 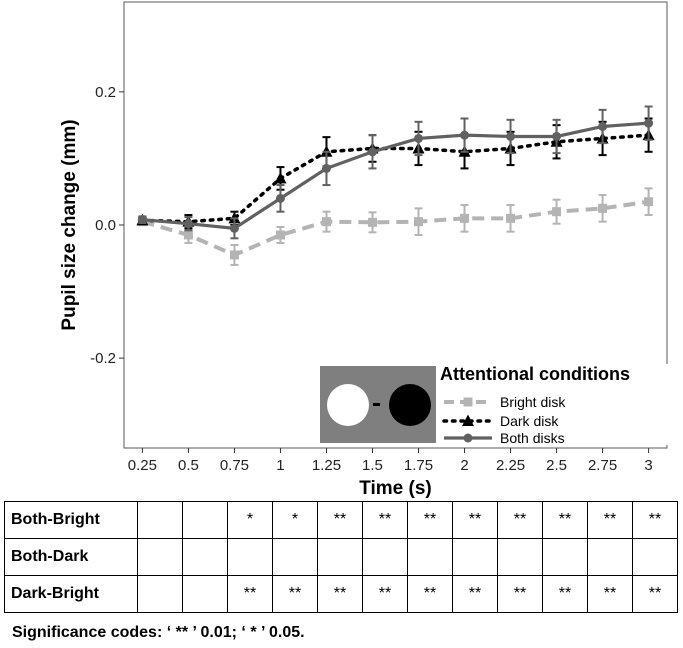 I want to click on y-axis-title: Pupil size change (mm), so click(x=69, y=224).